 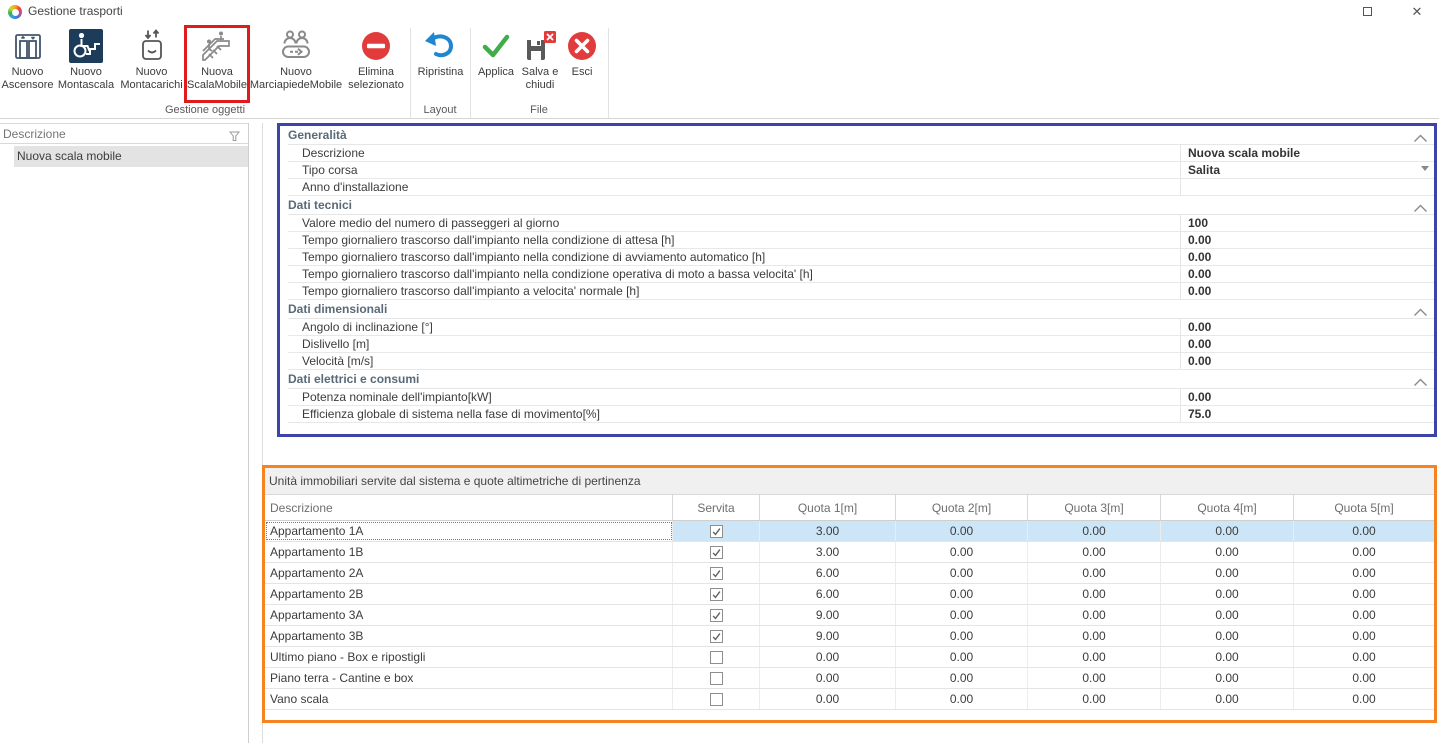 What do you see at coordinates (131, 156) in the screenshot?
I see `sidebar-item-nuova-scala-mobile: Nuova scala mobile` at bounding box center [131, 156].